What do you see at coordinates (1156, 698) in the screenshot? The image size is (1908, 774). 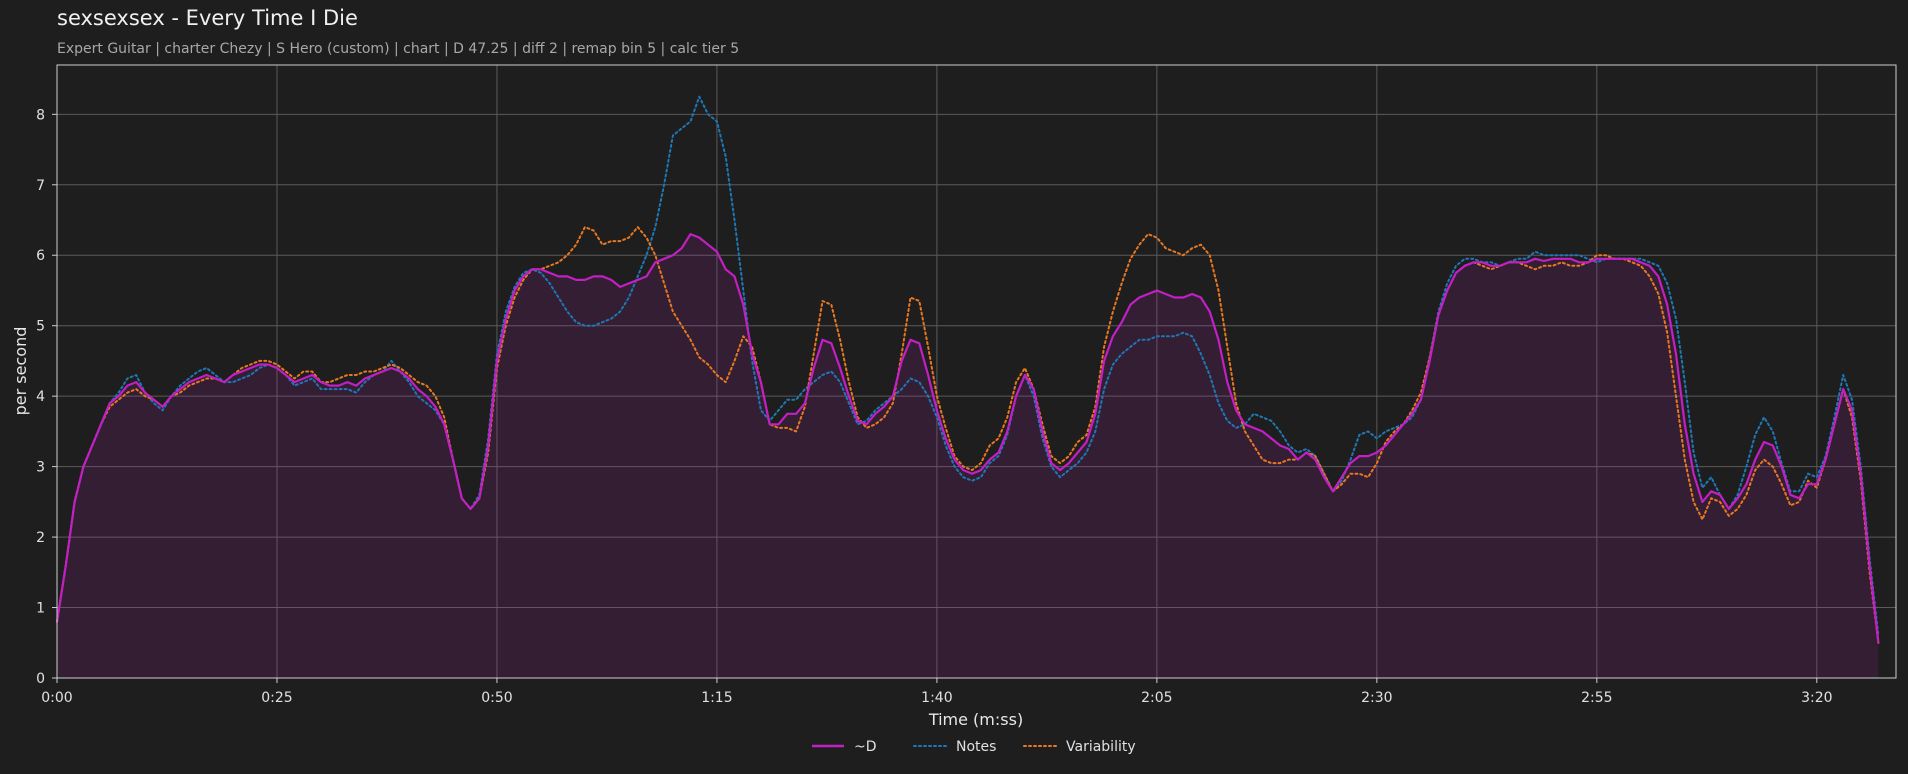 I see `x-tick-label: 2:05` at bounding box center [1156, 698].